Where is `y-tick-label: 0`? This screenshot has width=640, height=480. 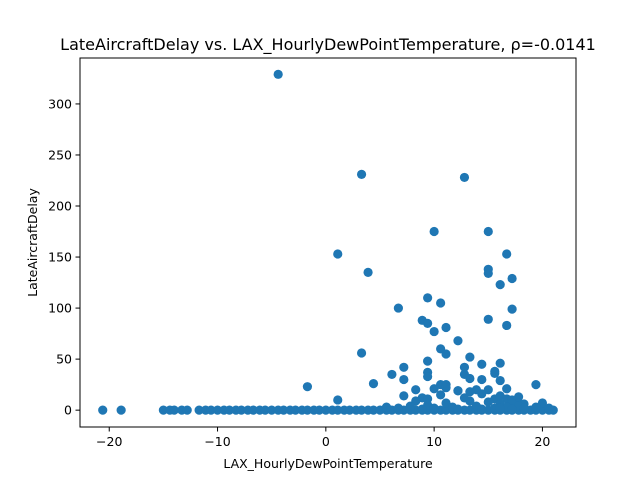 y-tick-label: 0 is located at coordinates (68, 410).